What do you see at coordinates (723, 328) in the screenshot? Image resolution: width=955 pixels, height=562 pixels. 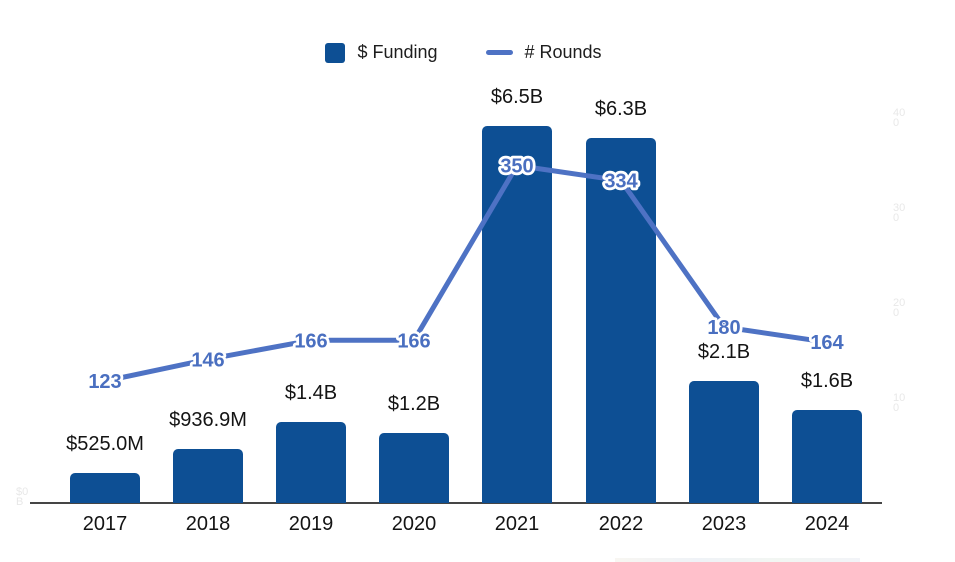 I see `rounds-point-label-2023: 180` at bounding box center [723, 328].